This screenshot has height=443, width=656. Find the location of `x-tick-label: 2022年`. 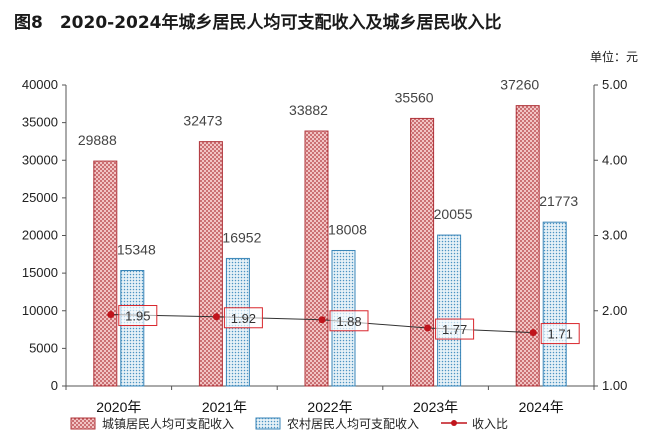

x-tick-label: 2022年 is located at coordinates (329, 407).